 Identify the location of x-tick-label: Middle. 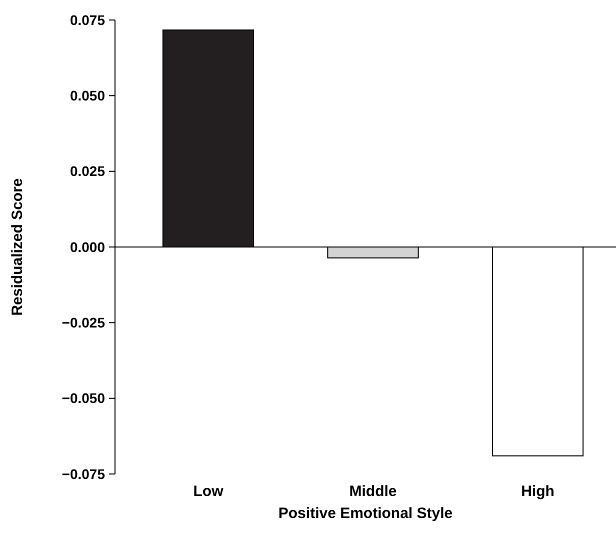
(373, 491).